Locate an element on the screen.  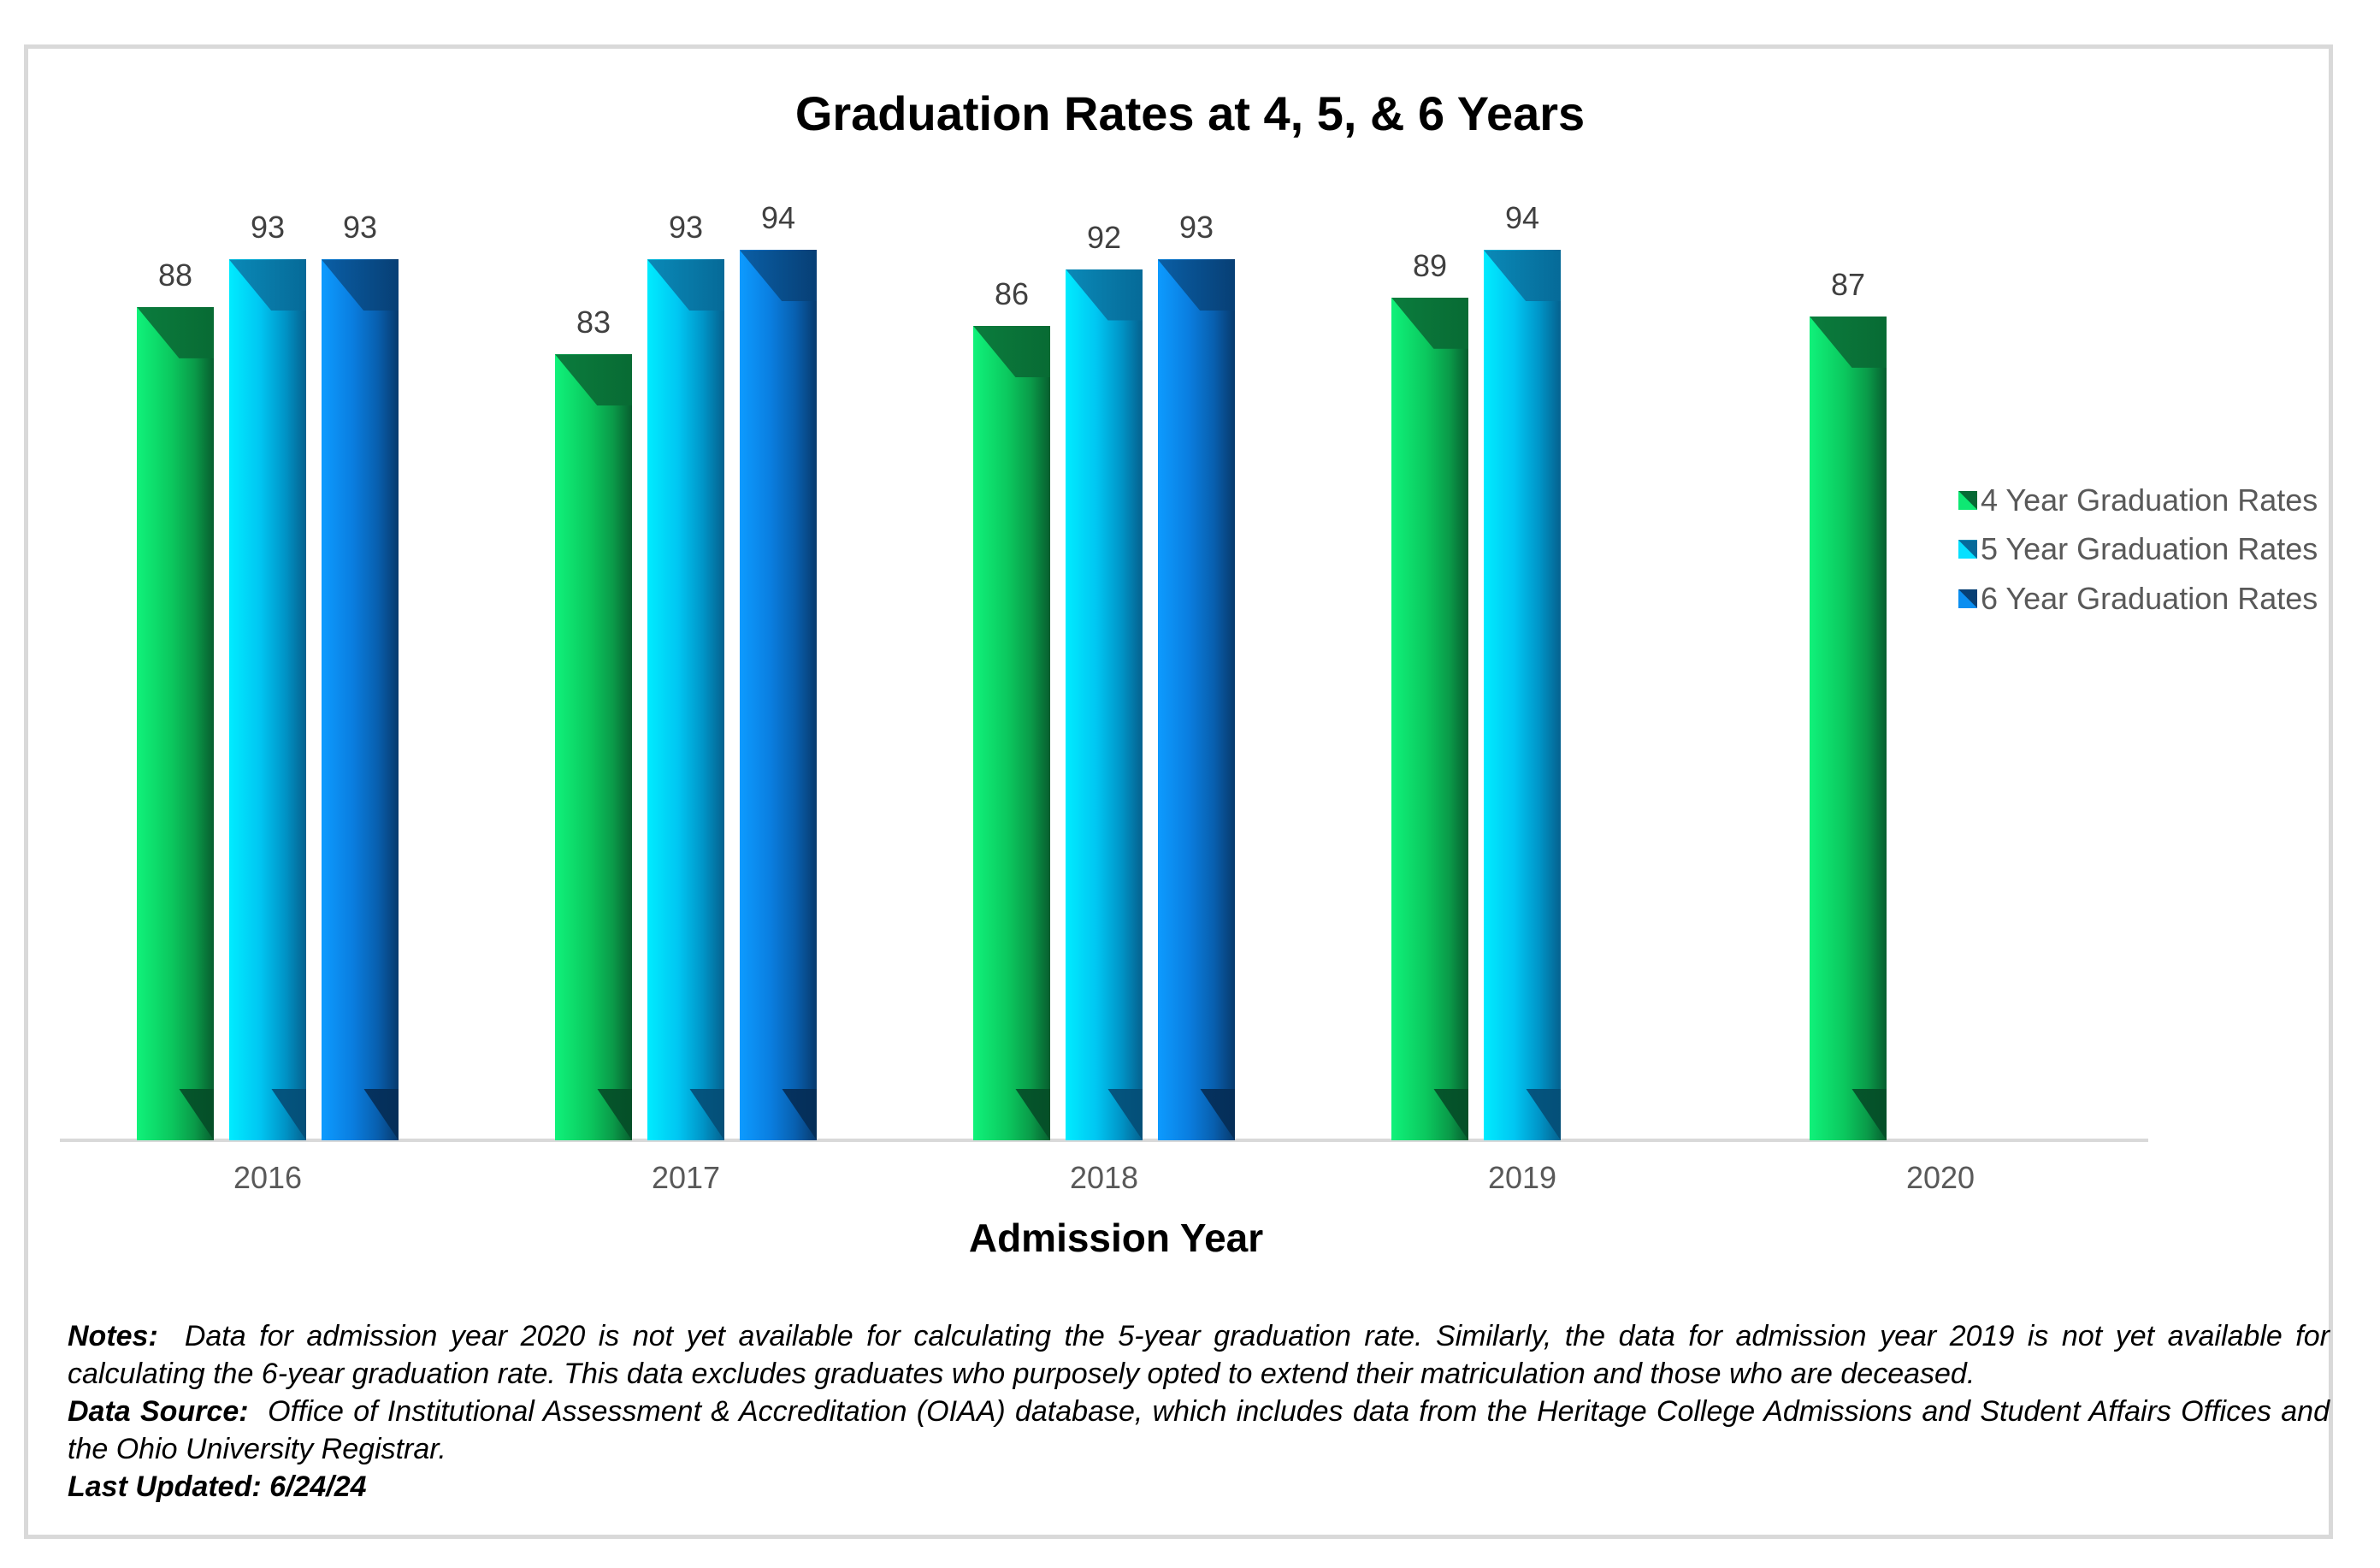
category-label: 2016 is located at coordinates (268, 1177).